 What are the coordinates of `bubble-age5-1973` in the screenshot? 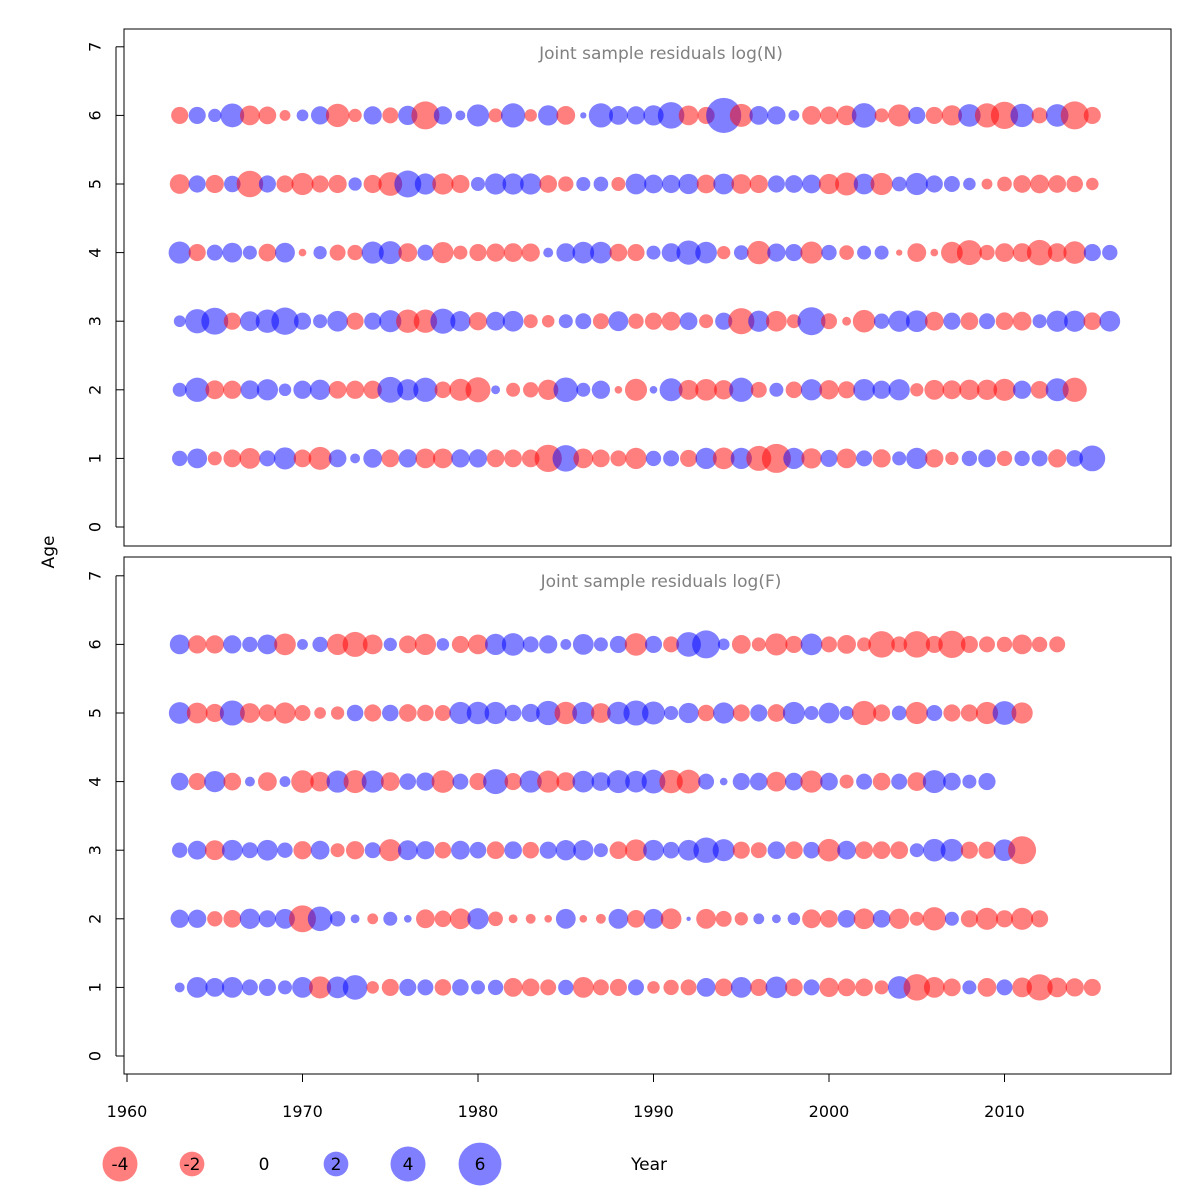 It's located at (355, 184).